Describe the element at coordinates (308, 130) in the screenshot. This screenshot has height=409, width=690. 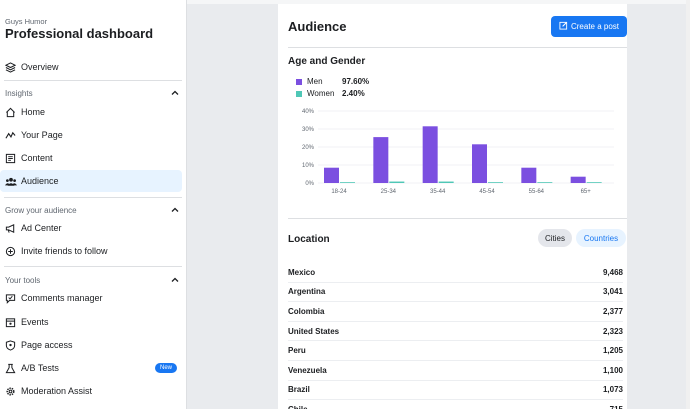
I see `y-tick-label: 30%` at that location.